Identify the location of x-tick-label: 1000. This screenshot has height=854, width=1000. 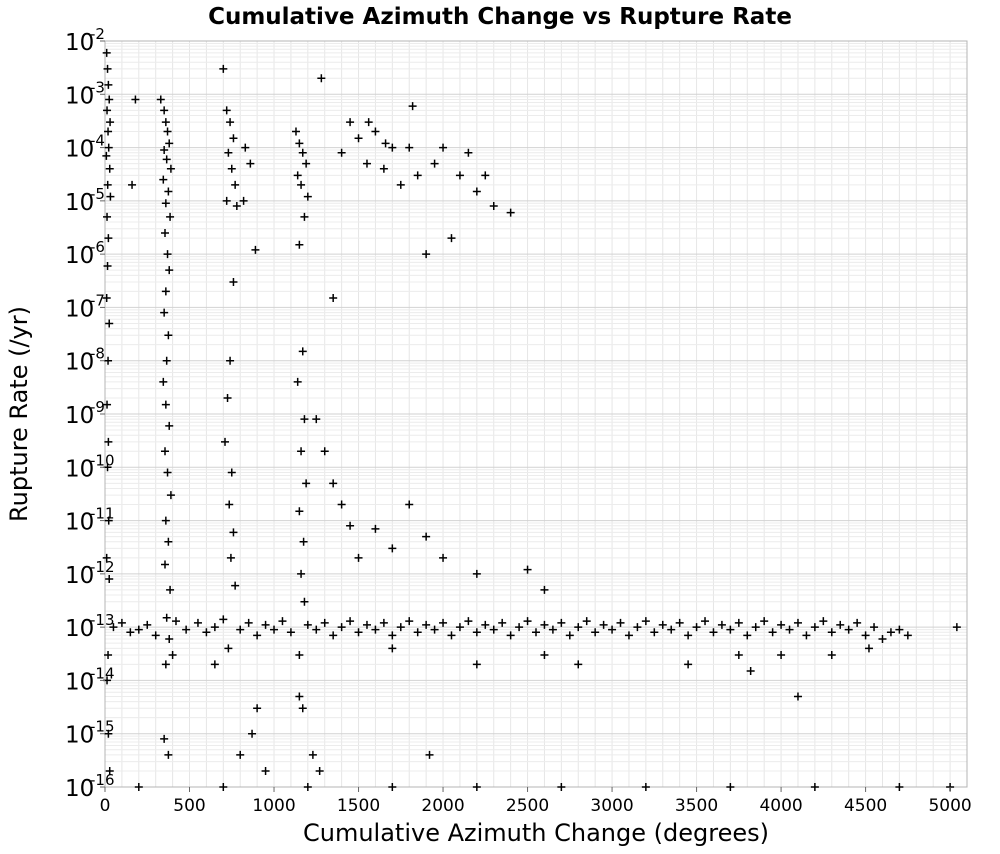
(273, 806).